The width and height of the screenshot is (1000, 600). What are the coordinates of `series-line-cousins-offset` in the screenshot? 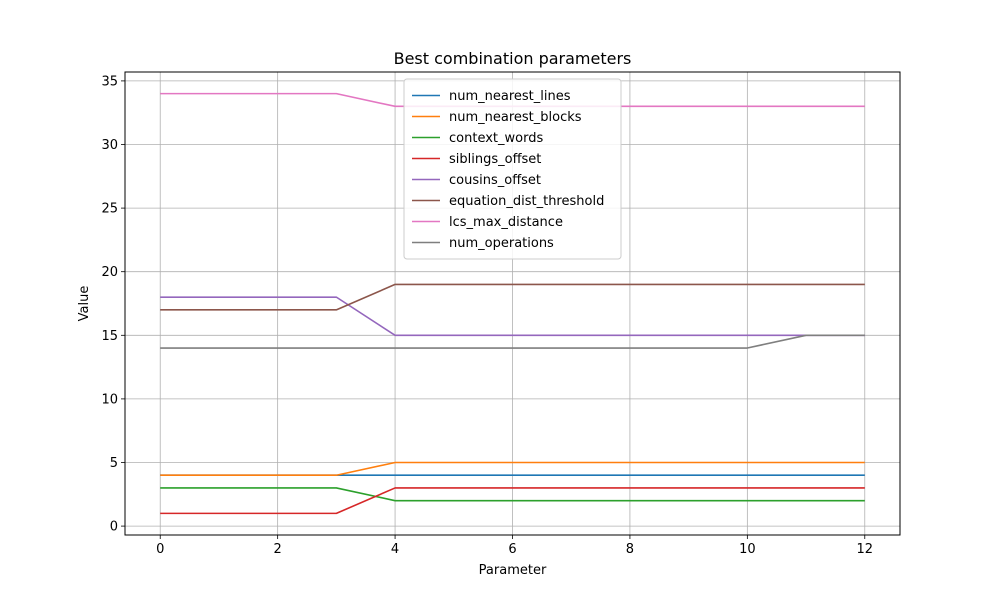 It's located at (512, 316).